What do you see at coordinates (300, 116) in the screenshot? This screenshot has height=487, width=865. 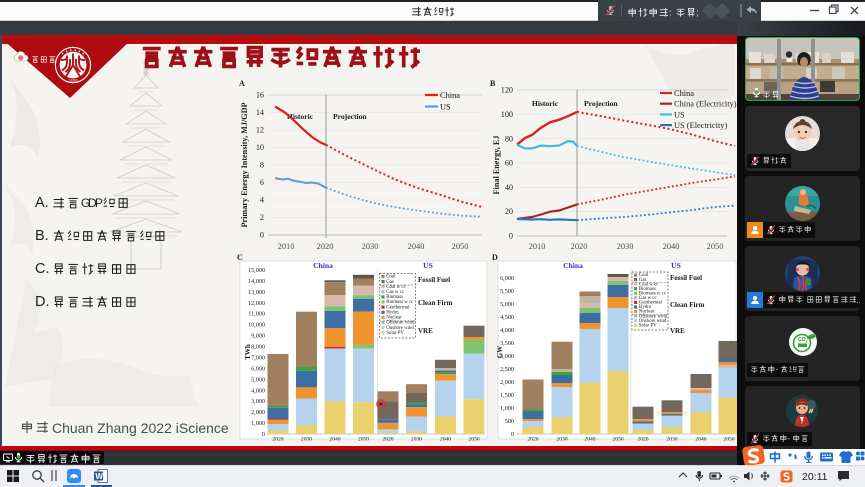 I see `svg-text: Historic` at bounding box center [300, 116].